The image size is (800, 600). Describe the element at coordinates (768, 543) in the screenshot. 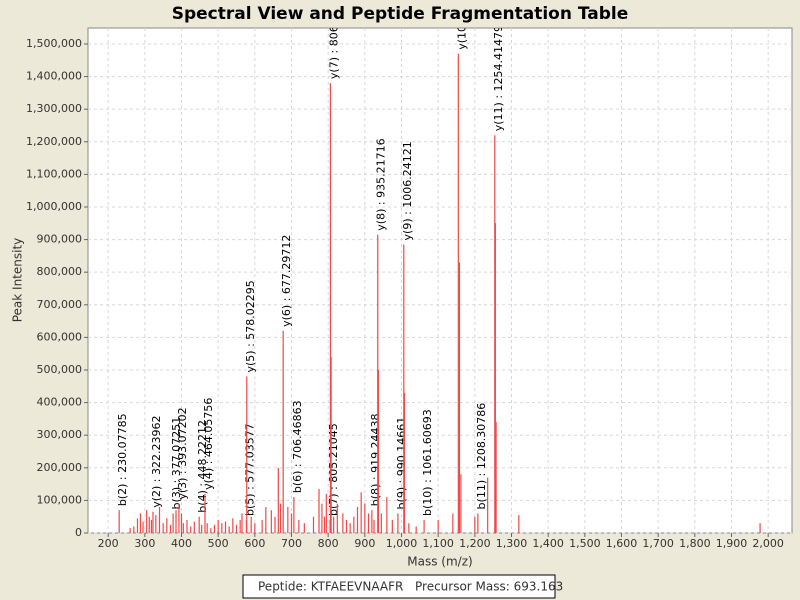

I see `x-tick-label: 2,000` at that location.